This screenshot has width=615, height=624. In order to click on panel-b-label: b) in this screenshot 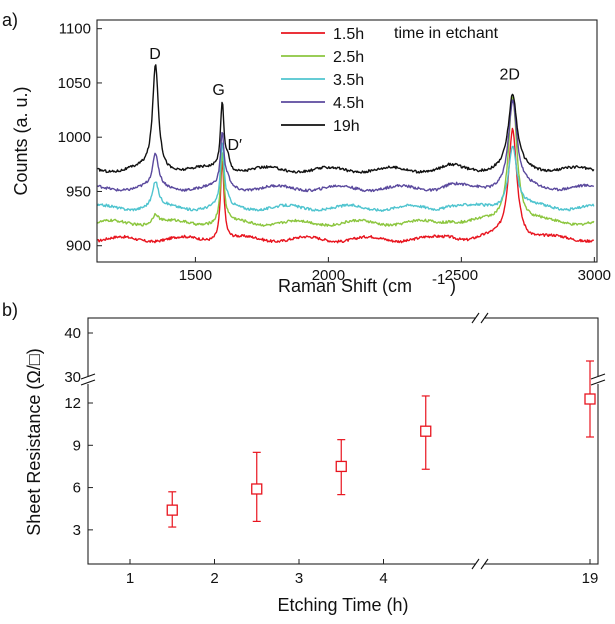, I will do `click(10, 310)`.